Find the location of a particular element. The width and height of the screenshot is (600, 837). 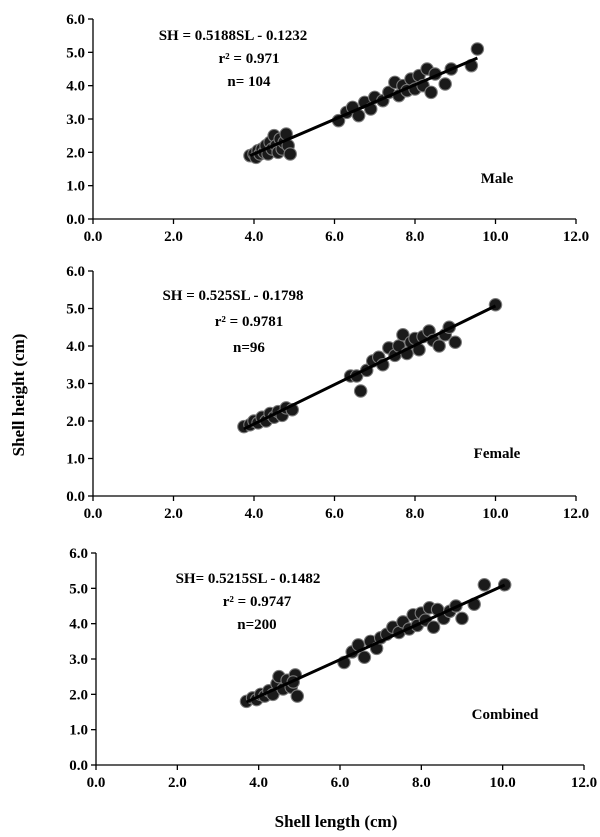

x-axis-title: Shell length (cm) is located at coordinates (336, 821).